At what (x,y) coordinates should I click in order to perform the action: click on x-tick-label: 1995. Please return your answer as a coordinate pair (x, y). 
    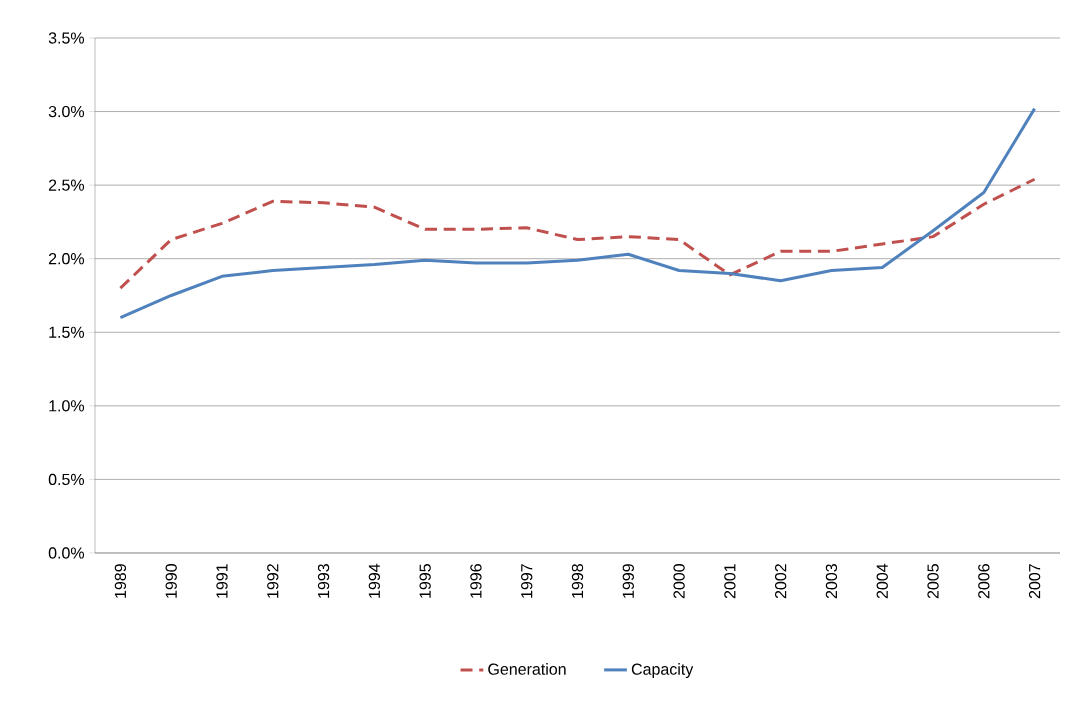
    Looking at the image, I should click on (425, 581).